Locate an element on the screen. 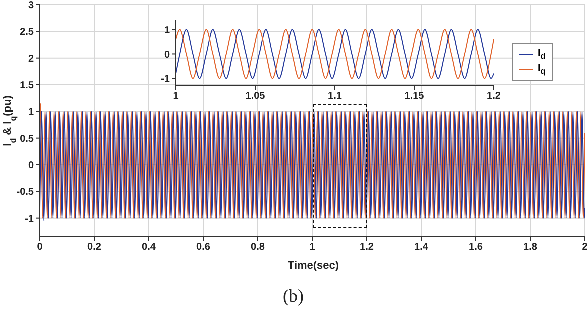  x-tick-label: 1.8 is located at coordinates (531, 248).